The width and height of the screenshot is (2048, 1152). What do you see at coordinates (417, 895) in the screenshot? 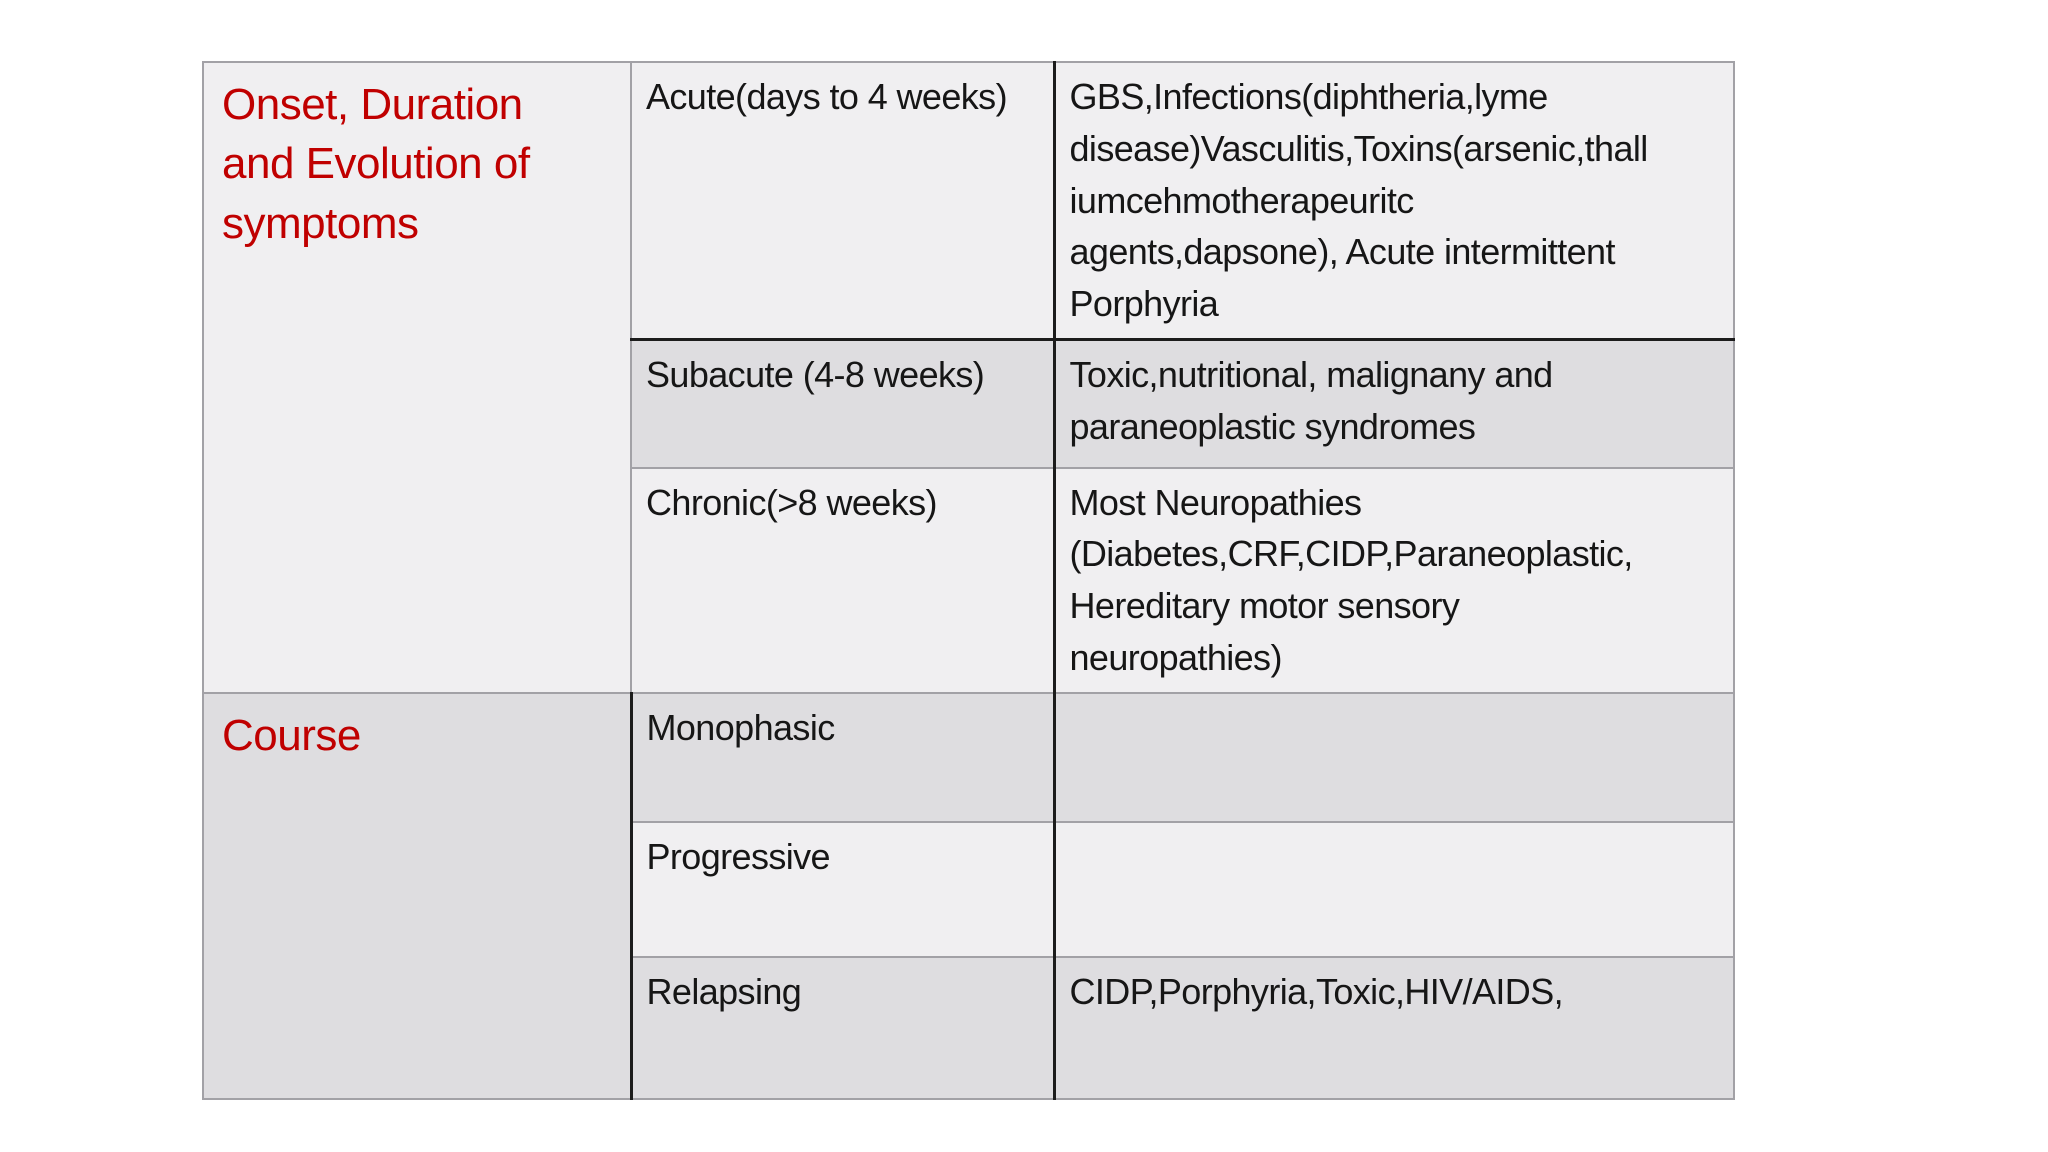
I see `category-cell-course: Course` at bounding box center [417, 895].